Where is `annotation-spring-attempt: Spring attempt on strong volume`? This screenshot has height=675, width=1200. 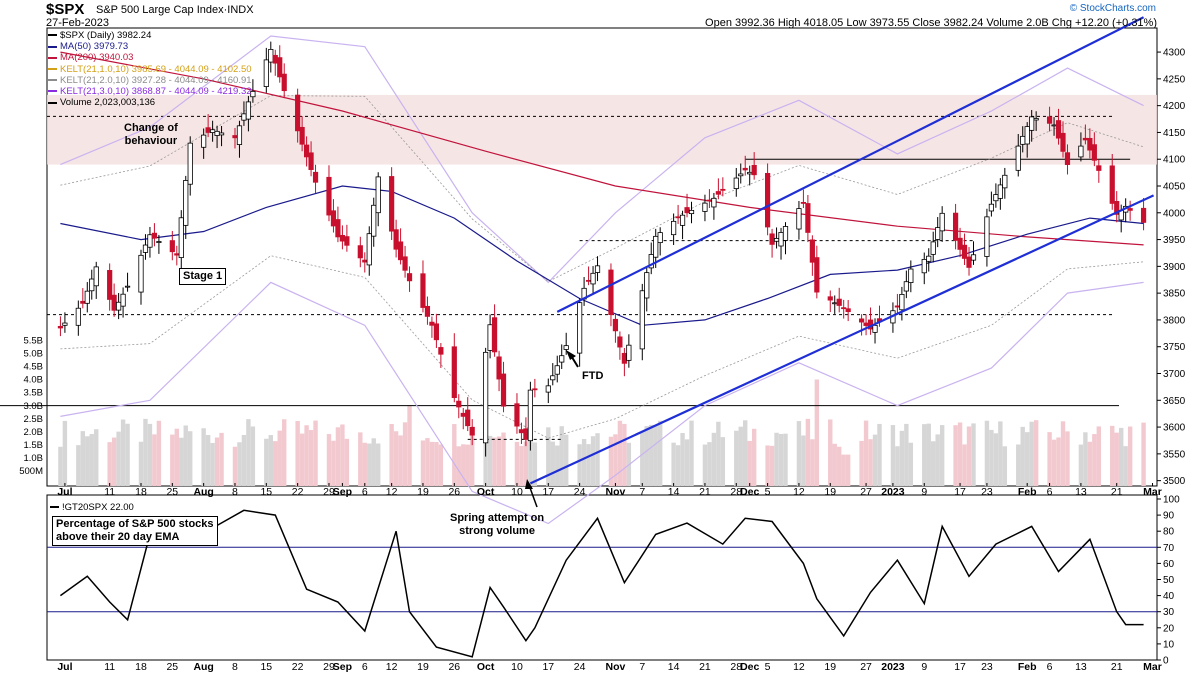
annotation-spring-attempt: Spring attempt on strong volume is located at coordinates (497, 524).